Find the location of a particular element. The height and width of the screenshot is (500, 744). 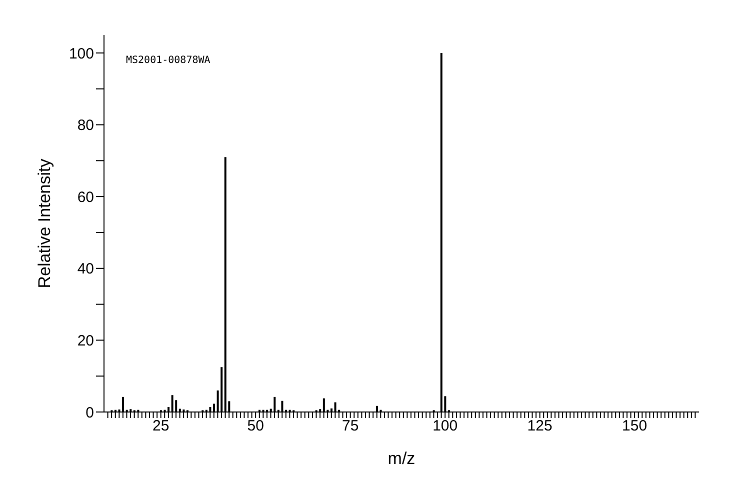

x-tick-label: 50 is located at coordinates (255, 426).